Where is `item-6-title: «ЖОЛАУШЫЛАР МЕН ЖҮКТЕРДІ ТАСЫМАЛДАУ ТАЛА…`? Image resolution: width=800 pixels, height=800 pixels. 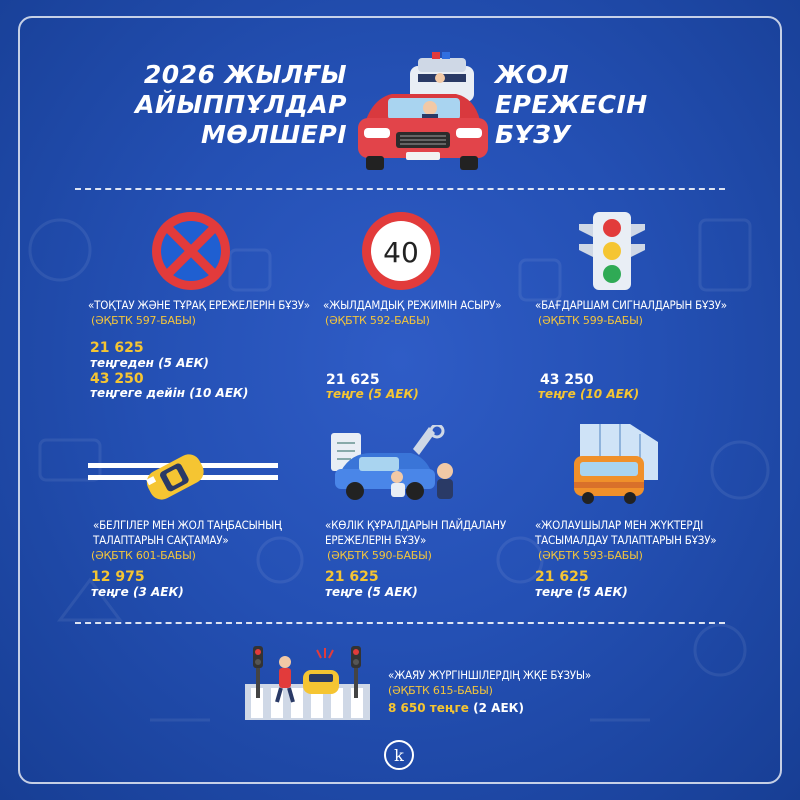 item-6-title: «ЖОЛАУШЫЛАР МЕН ЖҮКТЕРДІ ТАСЫМАЛДАУ ТАЛА… is located at coordinates (626, 533).